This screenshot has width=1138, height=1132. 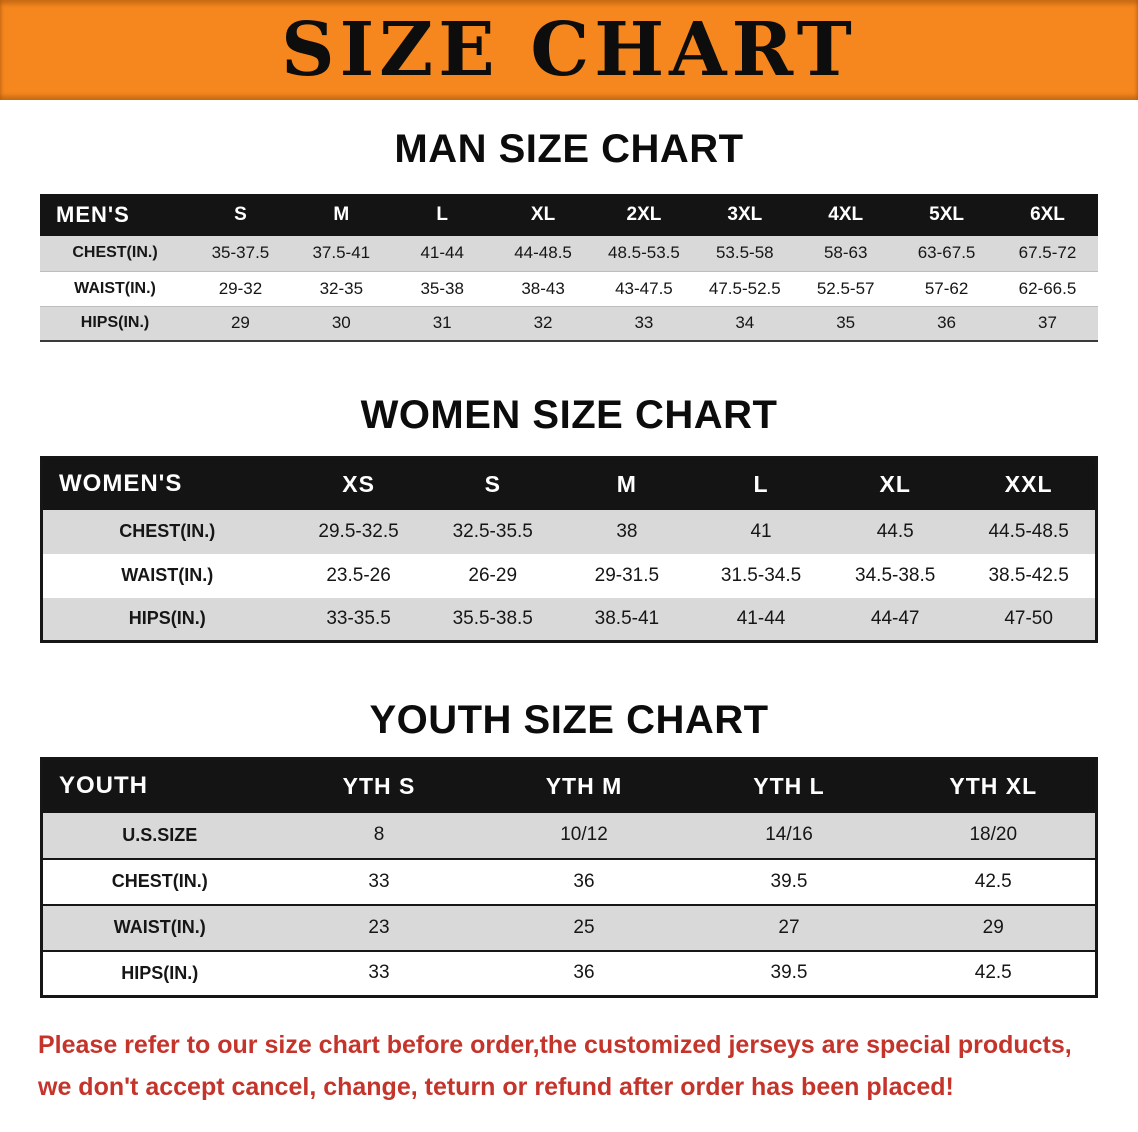 What do you see at coordinates (1029, 483) in the screenshot?
I see `size-column-header: XXL` at bounding box center [1029, 483].